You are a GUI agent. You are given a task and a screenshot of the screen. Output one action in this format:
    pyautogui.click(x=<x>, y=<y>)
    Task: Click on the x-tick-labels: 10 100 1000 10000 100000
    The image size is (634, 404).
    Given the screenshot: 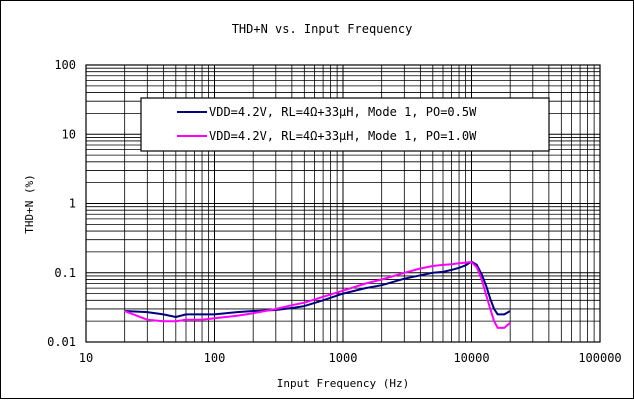 What is the action you would take?
    pyautogui.click(x=350, y=358)
    